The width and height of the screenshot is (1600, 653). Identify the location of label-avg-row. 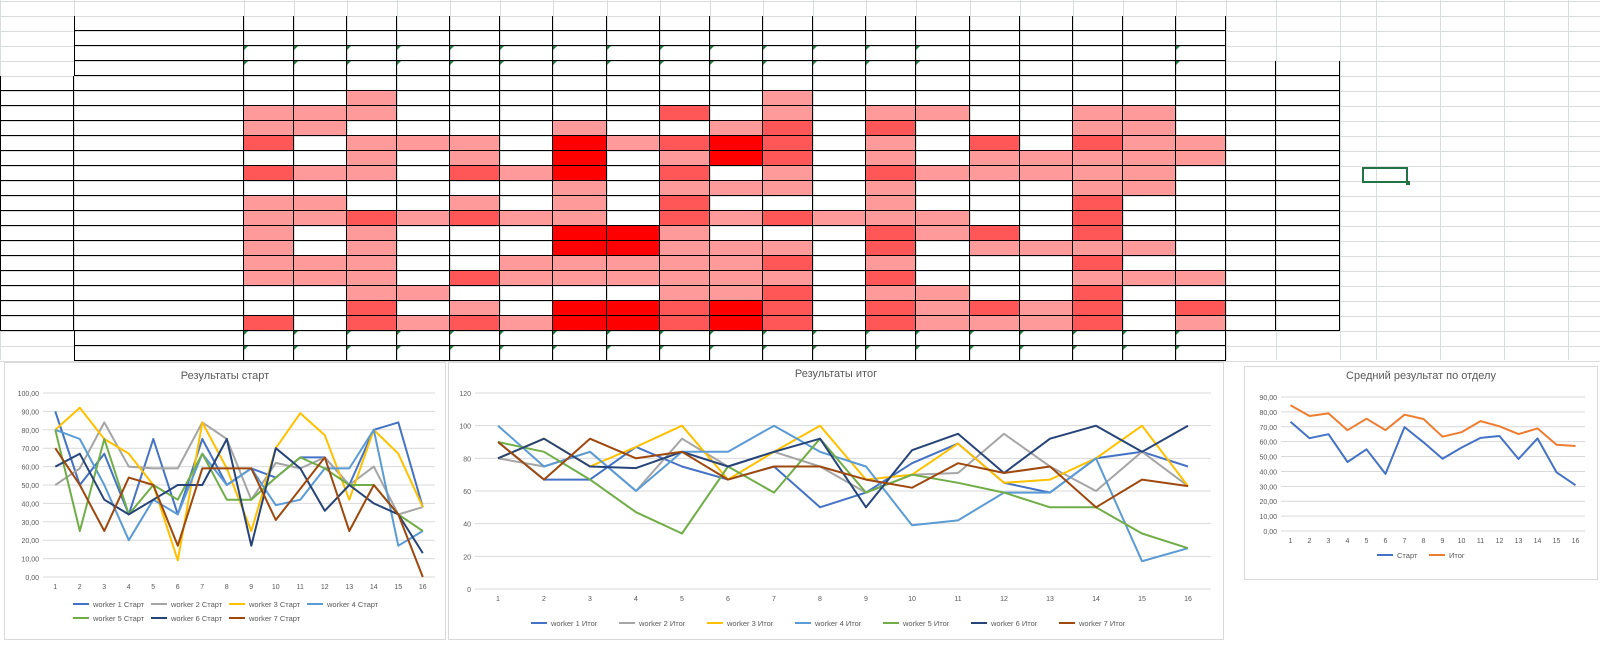
(159, 83).